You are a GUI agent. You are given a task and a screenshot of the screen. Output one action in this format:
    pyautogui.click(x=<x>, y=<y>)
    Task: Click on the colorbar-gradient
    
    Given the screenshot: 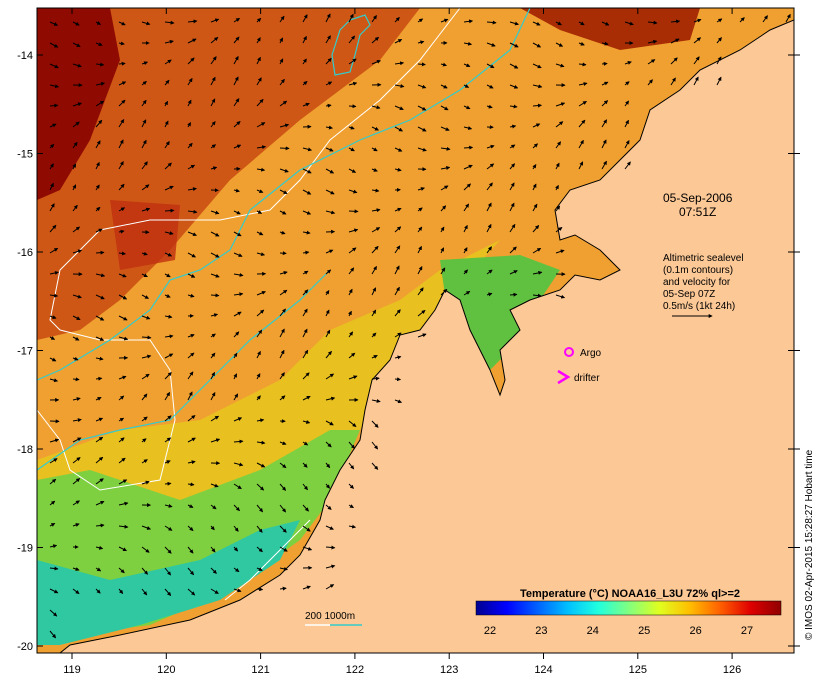 What is the action you would take?
    pyautogui.click(x=628, y=608)
    